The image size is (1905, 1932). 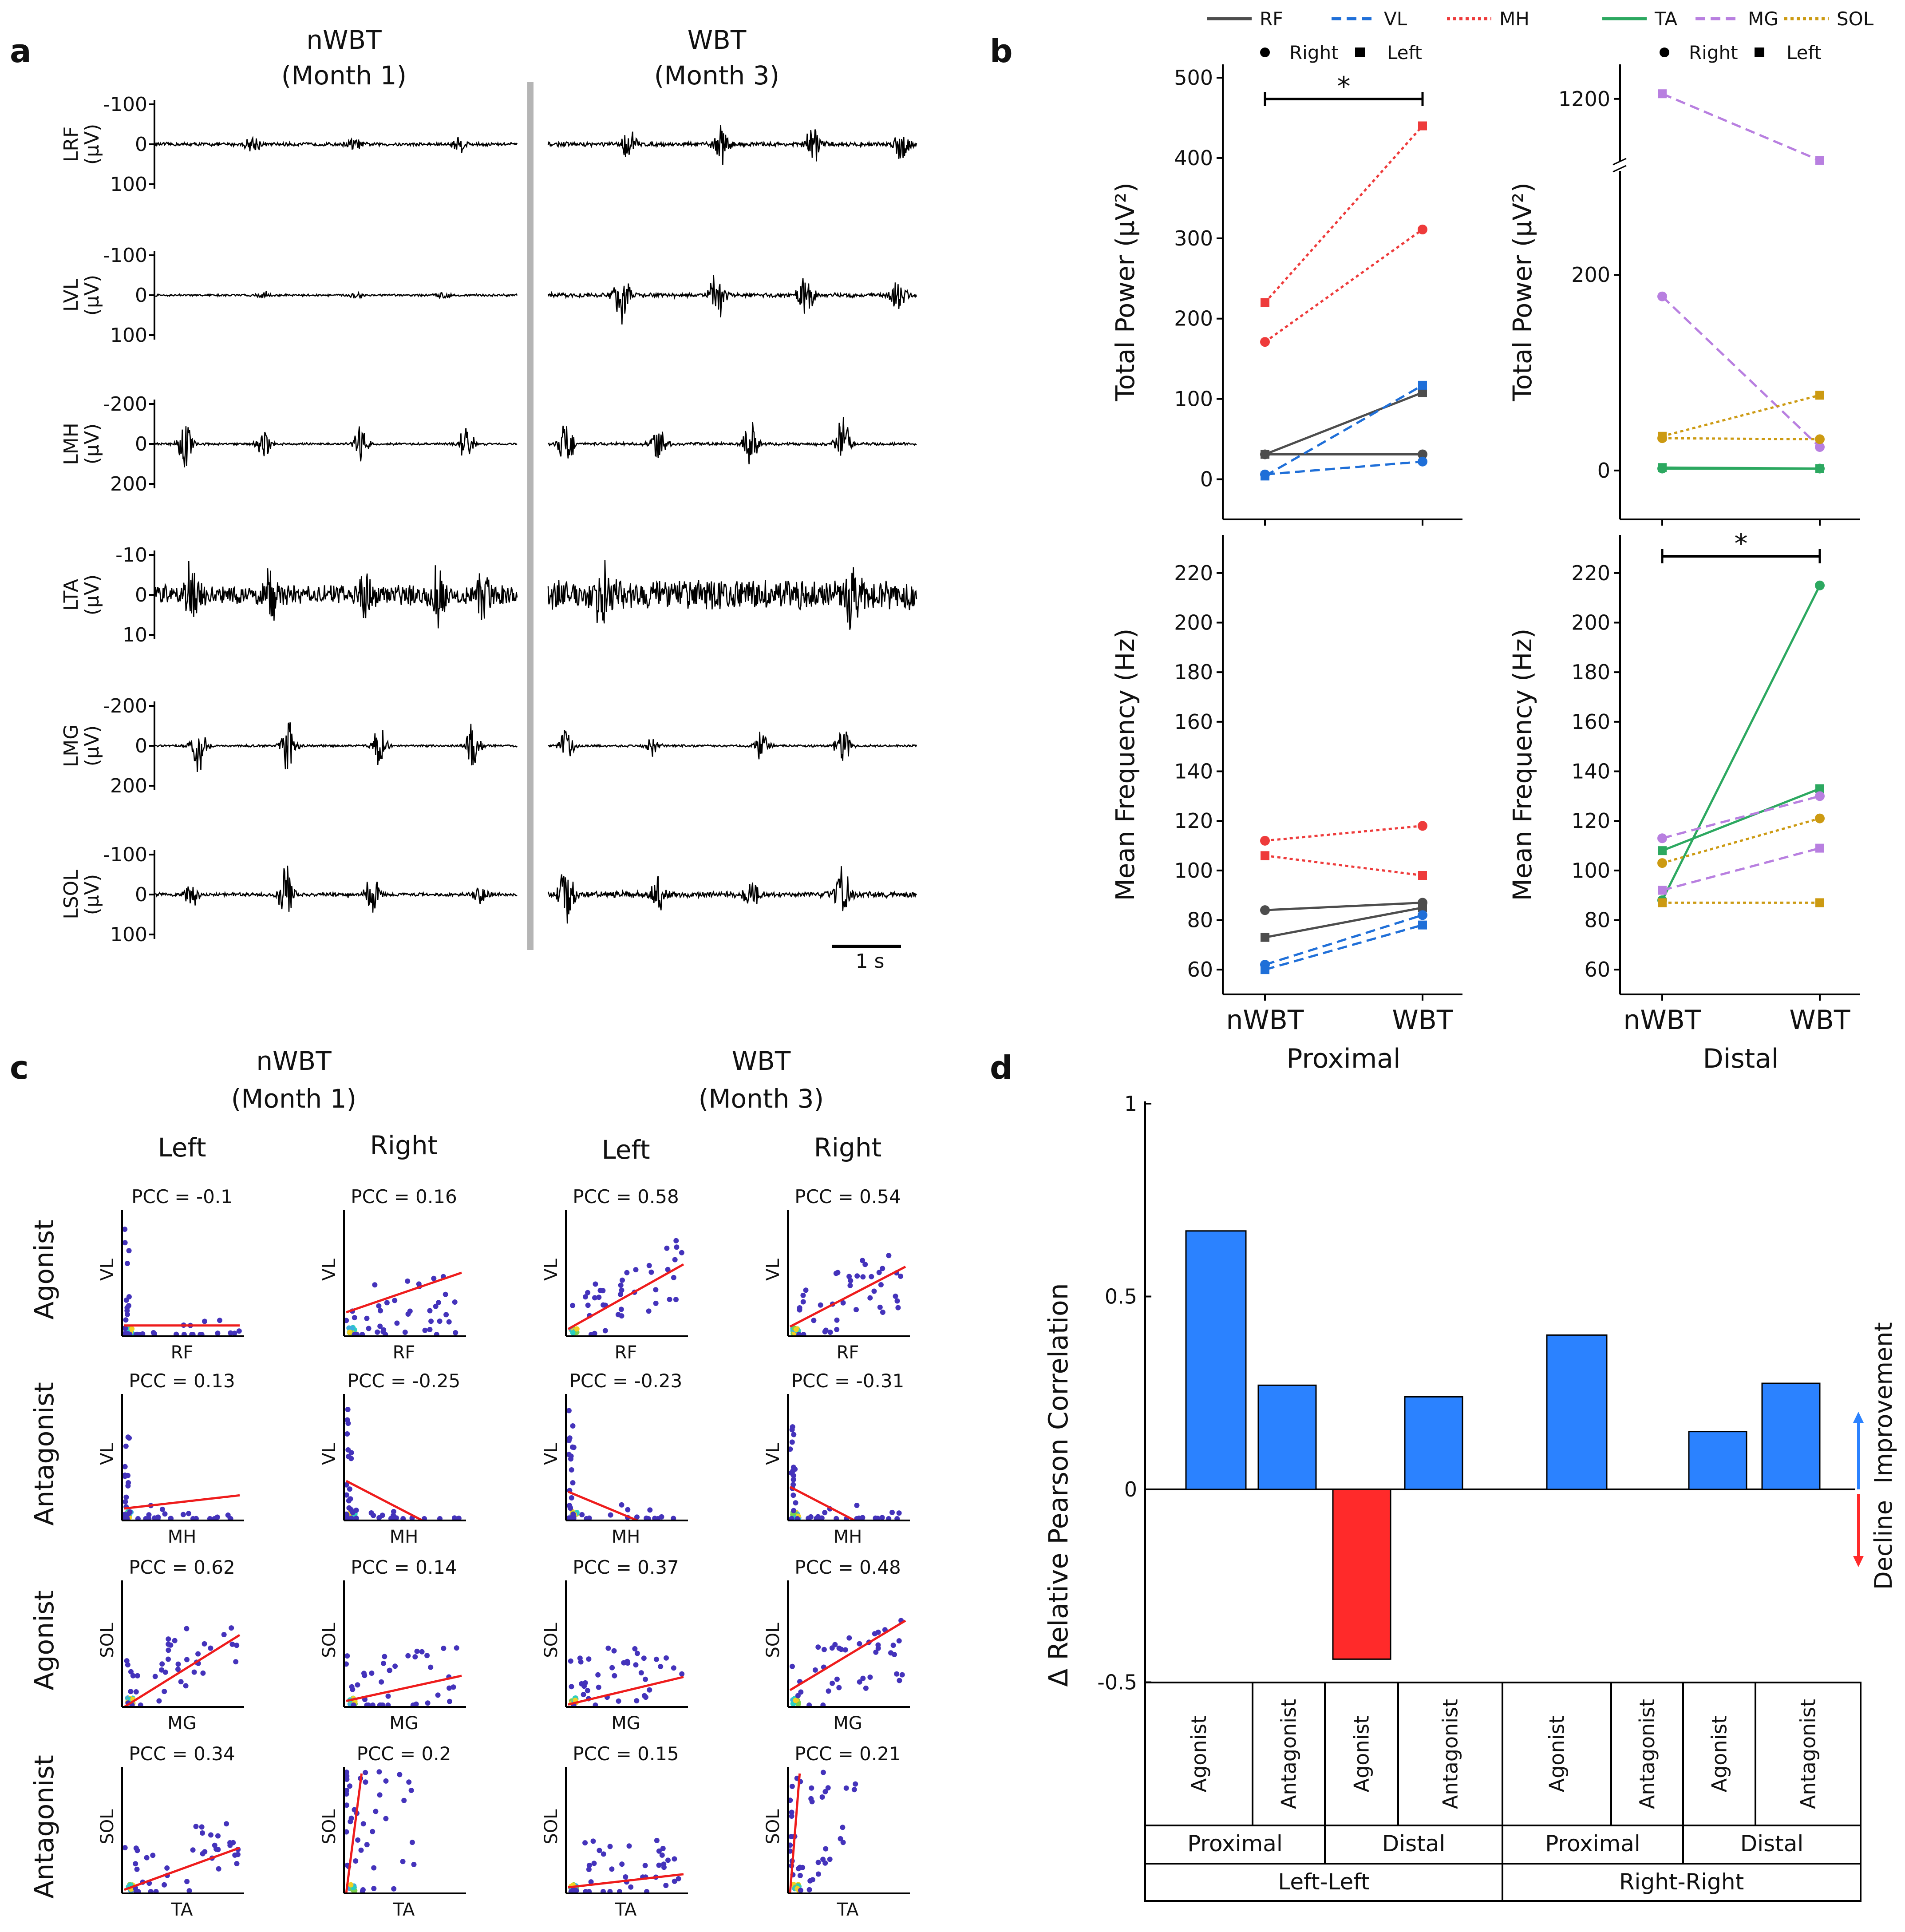 I want to click on y-tick-label: -100, so click(x=125, y=854).